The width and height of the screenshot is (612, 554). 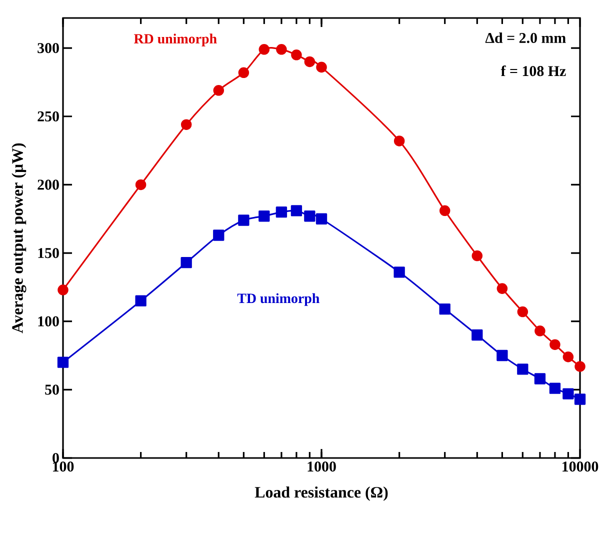 What do you see at coordinates (48, 185) in the screenshot?
I see `y-tick-label: 200` at bounding box center [48, 185].